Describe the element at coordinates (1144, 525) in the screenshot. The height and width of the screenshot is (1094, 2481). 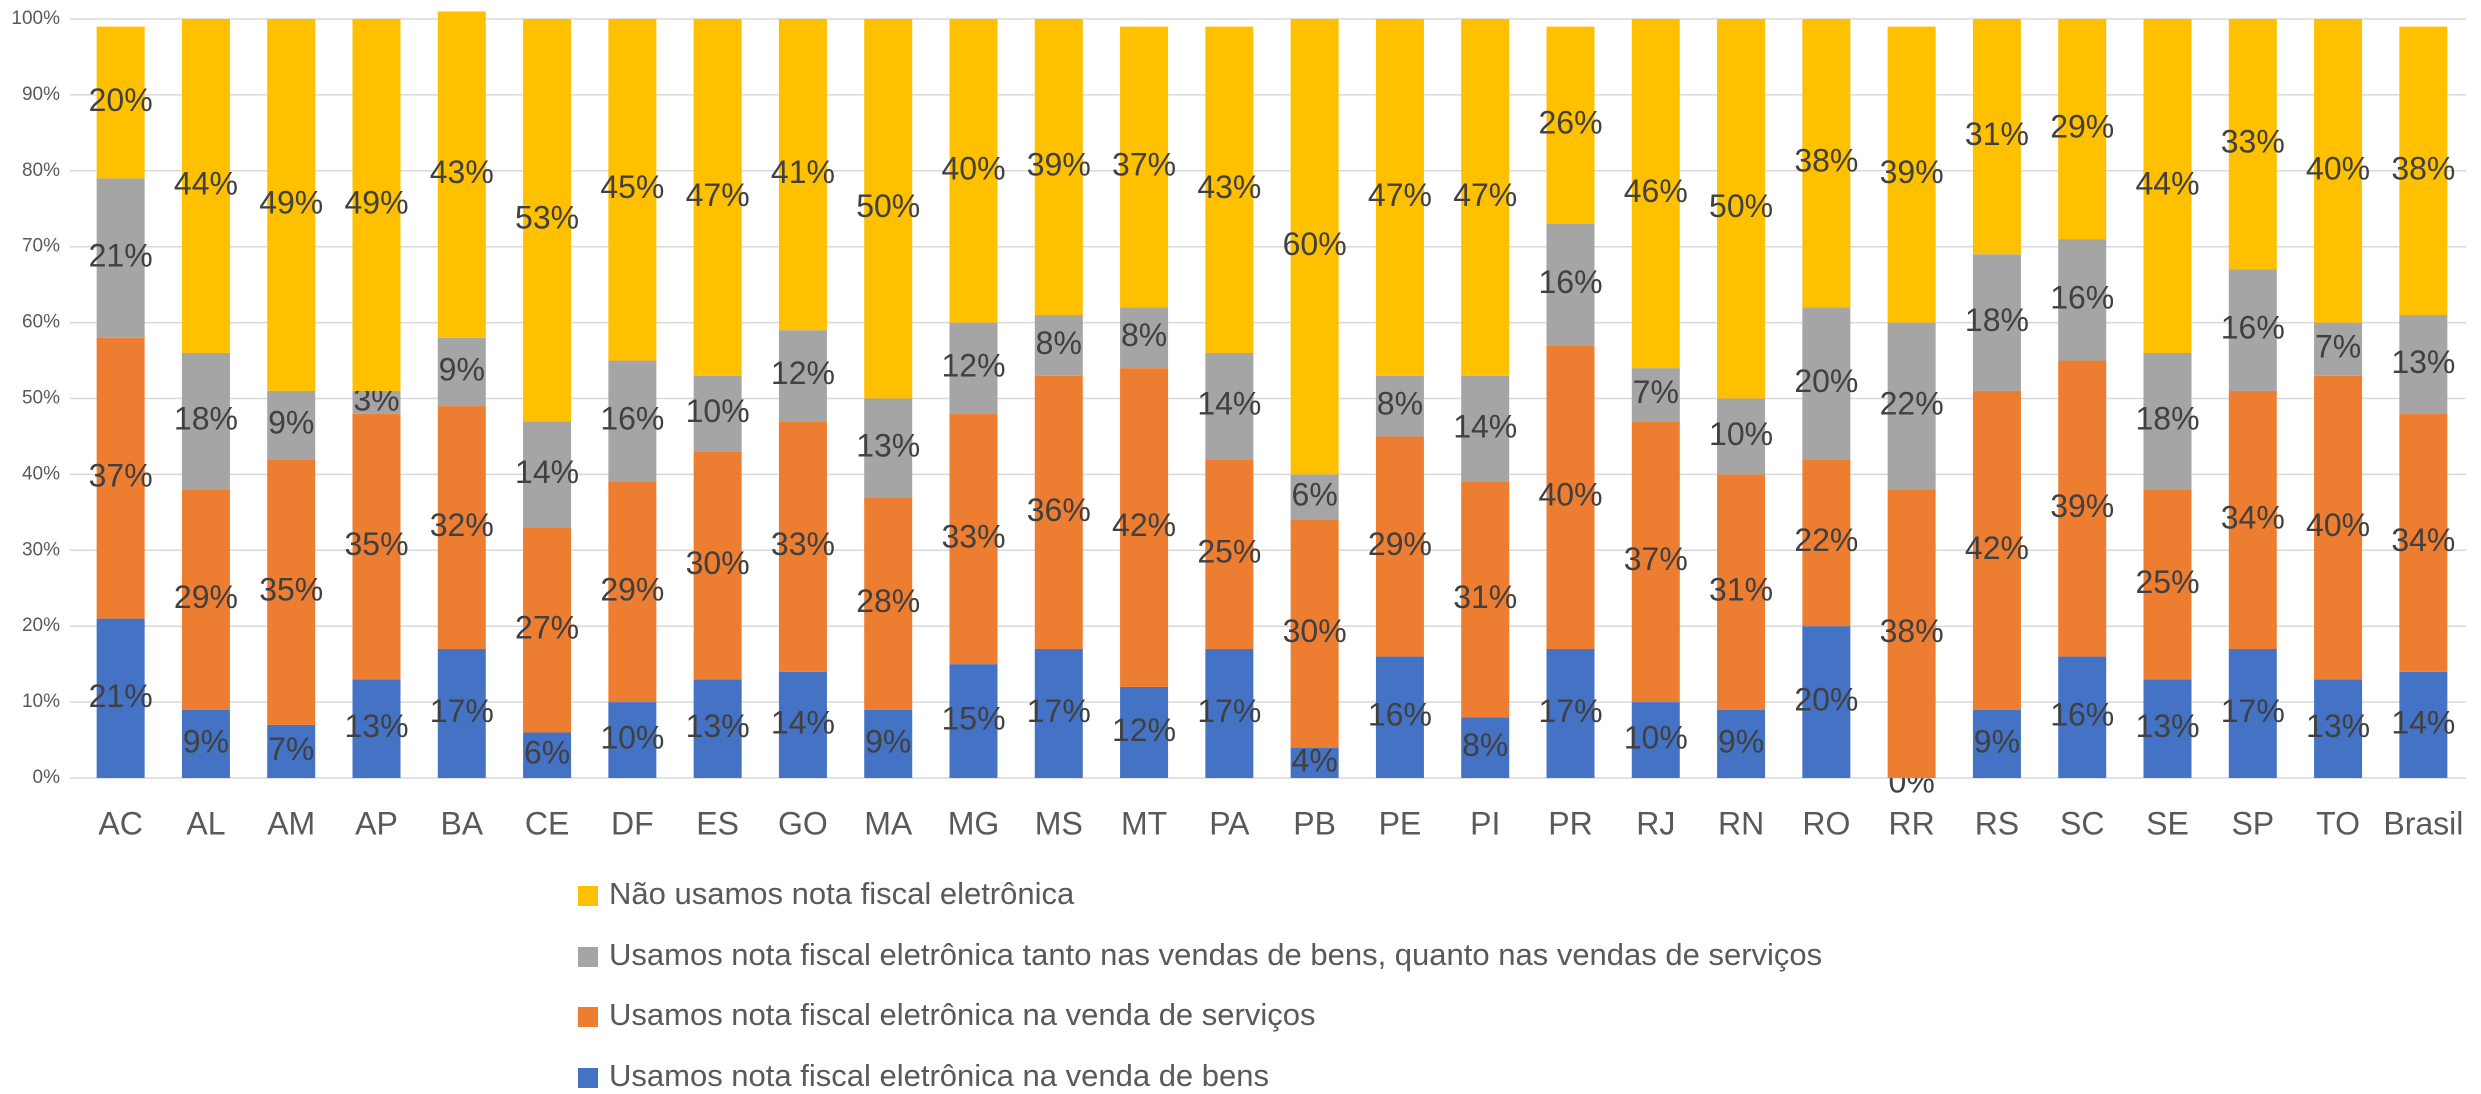
I see `data-label: 42%` at that location.